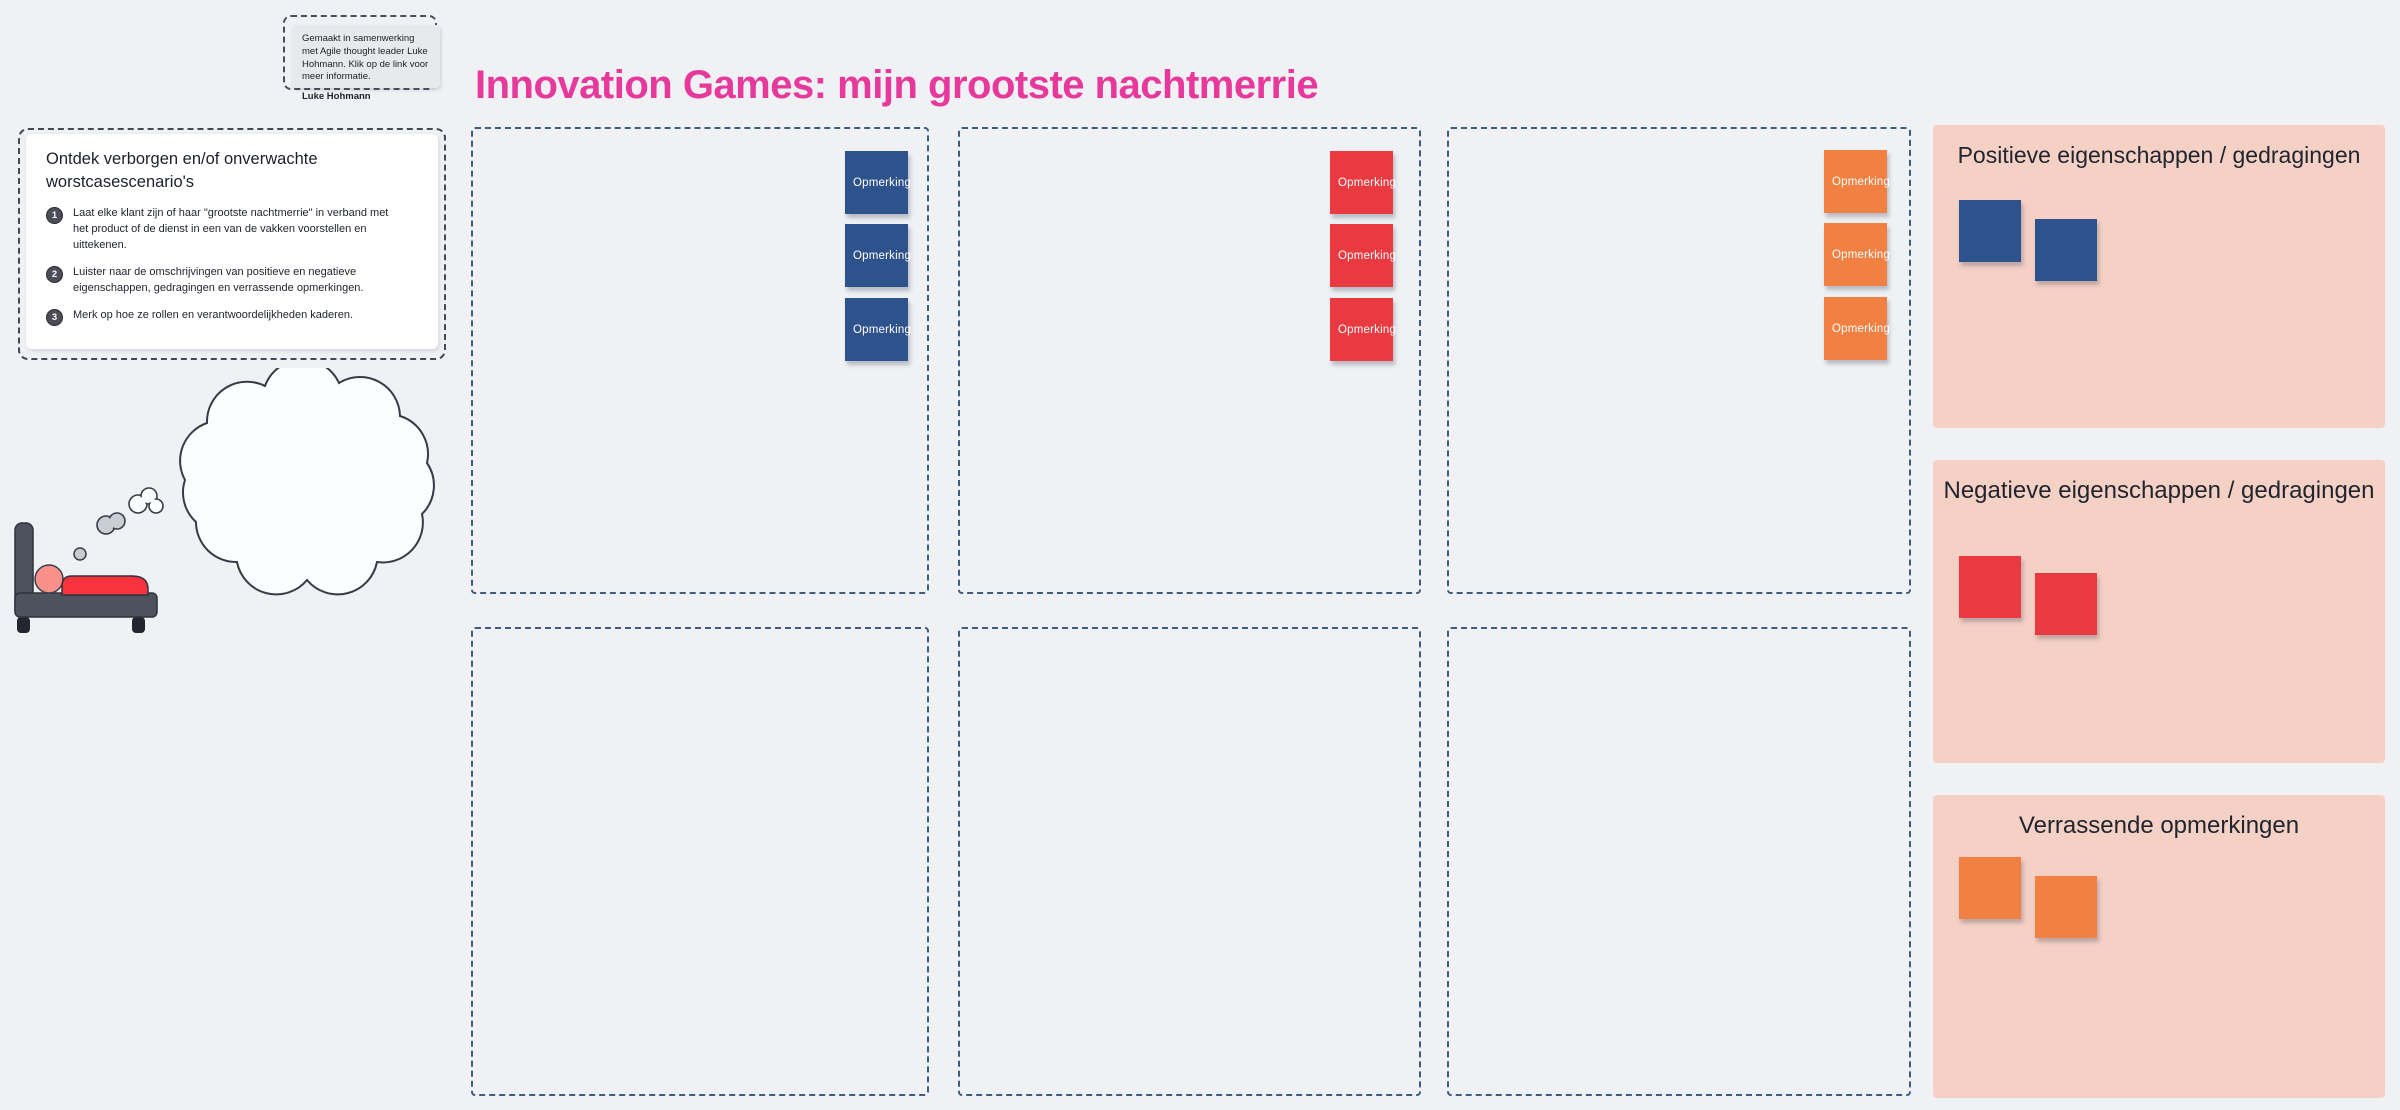  What do you see at coordinates (336, 97) in the screenshot?
I see `attribution-author-link: Luke Hohmann` at bounding box center [336, 97].